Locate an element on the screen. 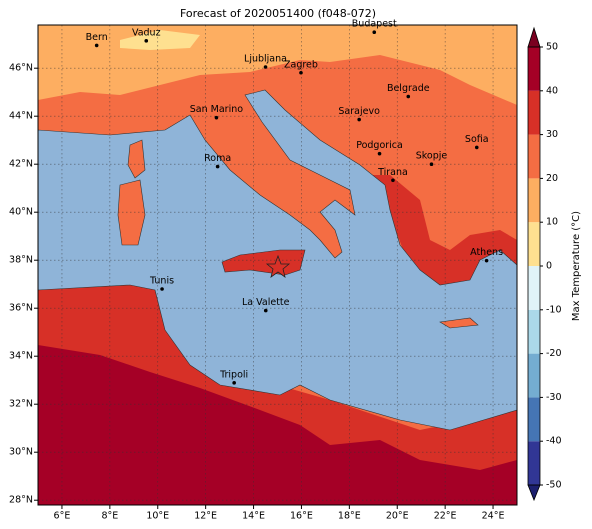 Image resolution: width=592 pixels, height=529 pixels. colorbar-tick-label: 30 is located at coordinates (552, 134).